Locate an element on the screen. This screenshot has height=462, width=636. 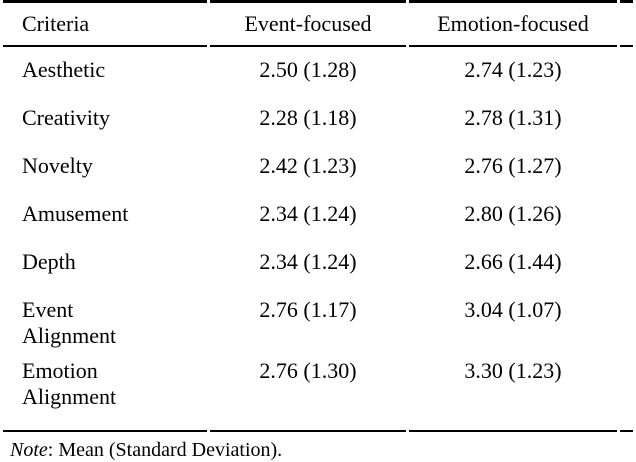
column-header-event-focused: Event-focused is located at coordinates (308, 23).